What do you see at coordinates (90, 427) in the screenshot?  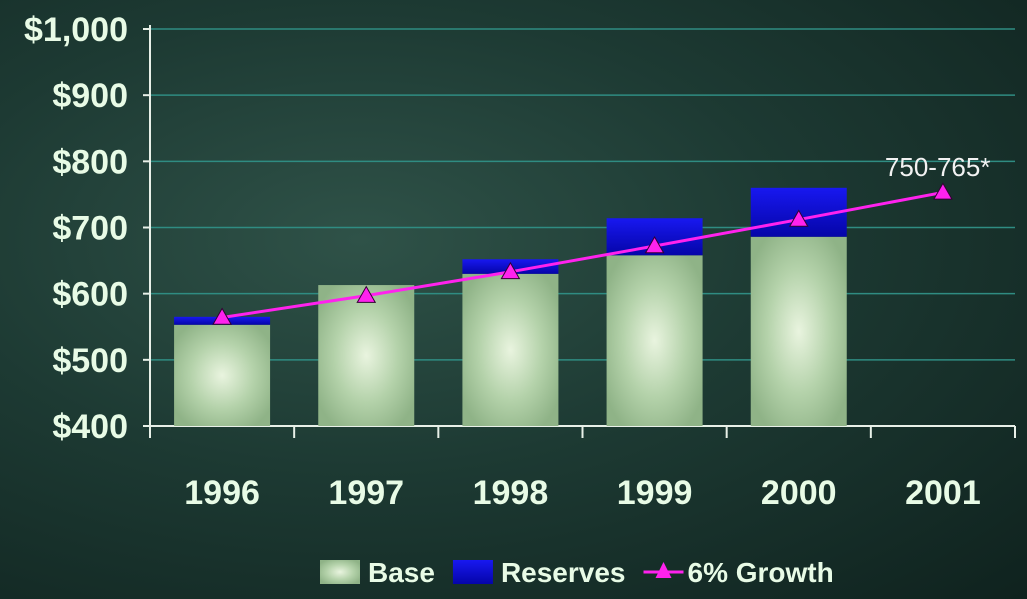 I see `y-tick-label: $400` at bounding box center [90, 427].